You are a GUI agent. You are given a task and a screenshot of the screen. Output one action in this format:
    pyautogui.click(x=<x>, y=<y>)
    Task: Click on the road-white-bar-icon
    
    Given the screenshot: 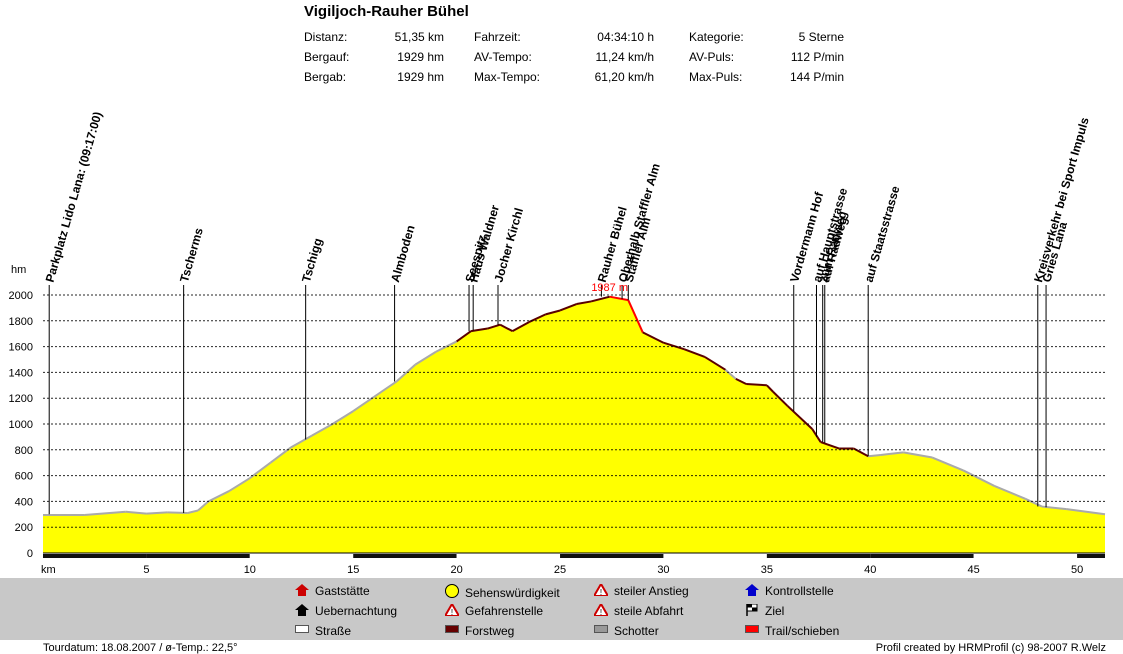 What is the action you would take?
    pyautogui.click(x=302, y=629)
    